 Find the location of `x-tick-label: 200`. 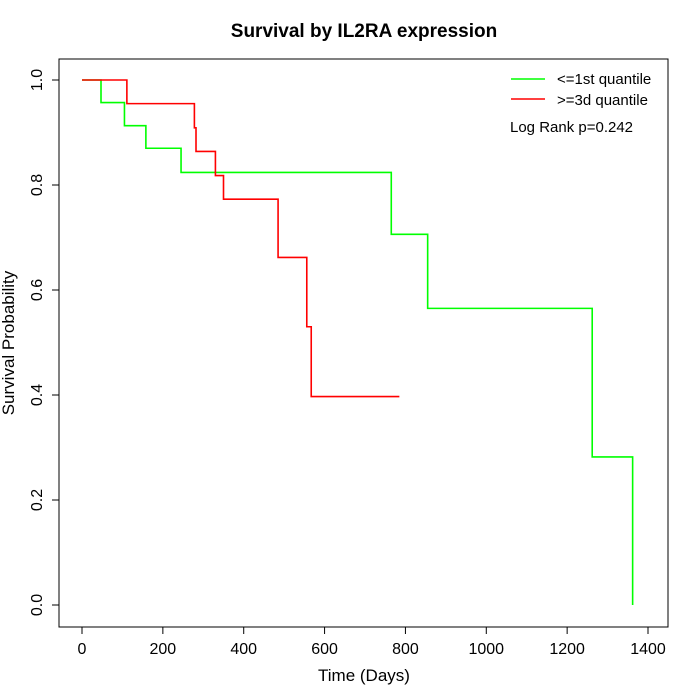

x-tick-label: 200 is located at coordinates (163, 649).